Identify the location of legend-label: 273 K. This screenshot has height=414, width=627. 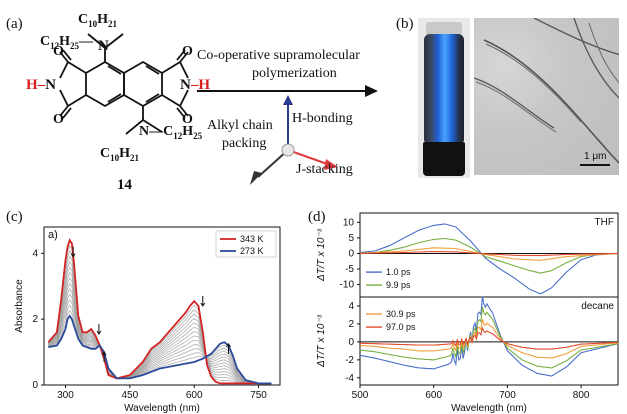
(252, 251).